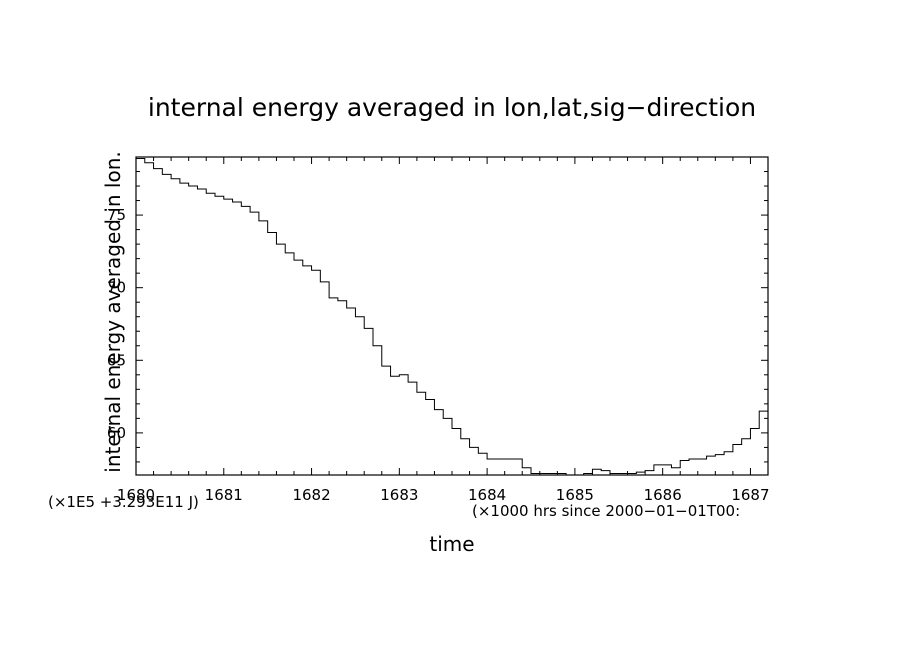 The image size is (904, 654). Describe the element at coordinates (443, 495) in the screenshot. I see `x-axis-tick-labels: 1680 1681 1682 1683 1684 1685 1686 1687` at that location.